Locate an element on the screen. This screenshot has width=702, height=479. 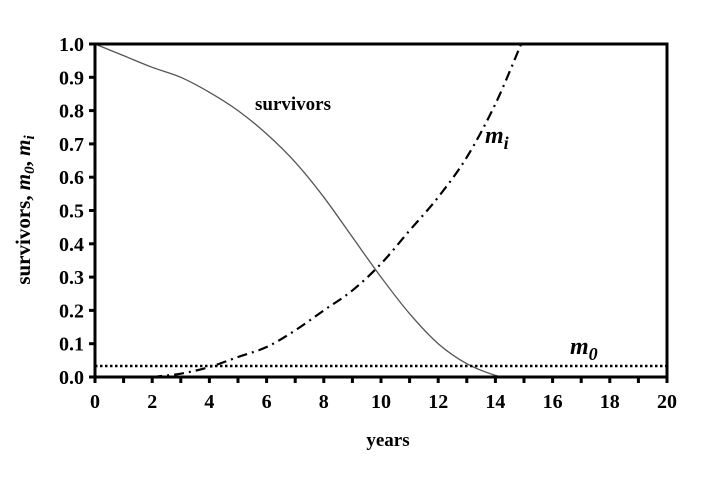
x-tick-label: 20 is located at coordinates (667, 402).